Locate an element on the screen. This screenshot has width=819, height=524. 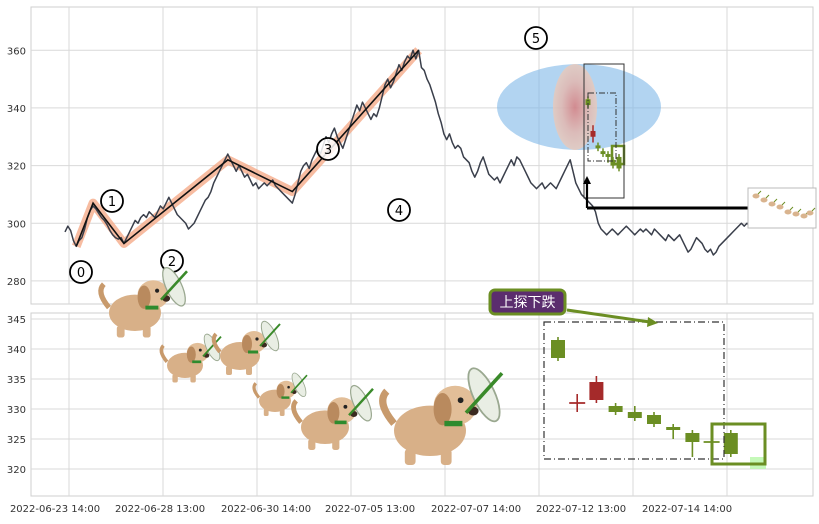
pointer-arrow-head is located at coordinates (587, 180).